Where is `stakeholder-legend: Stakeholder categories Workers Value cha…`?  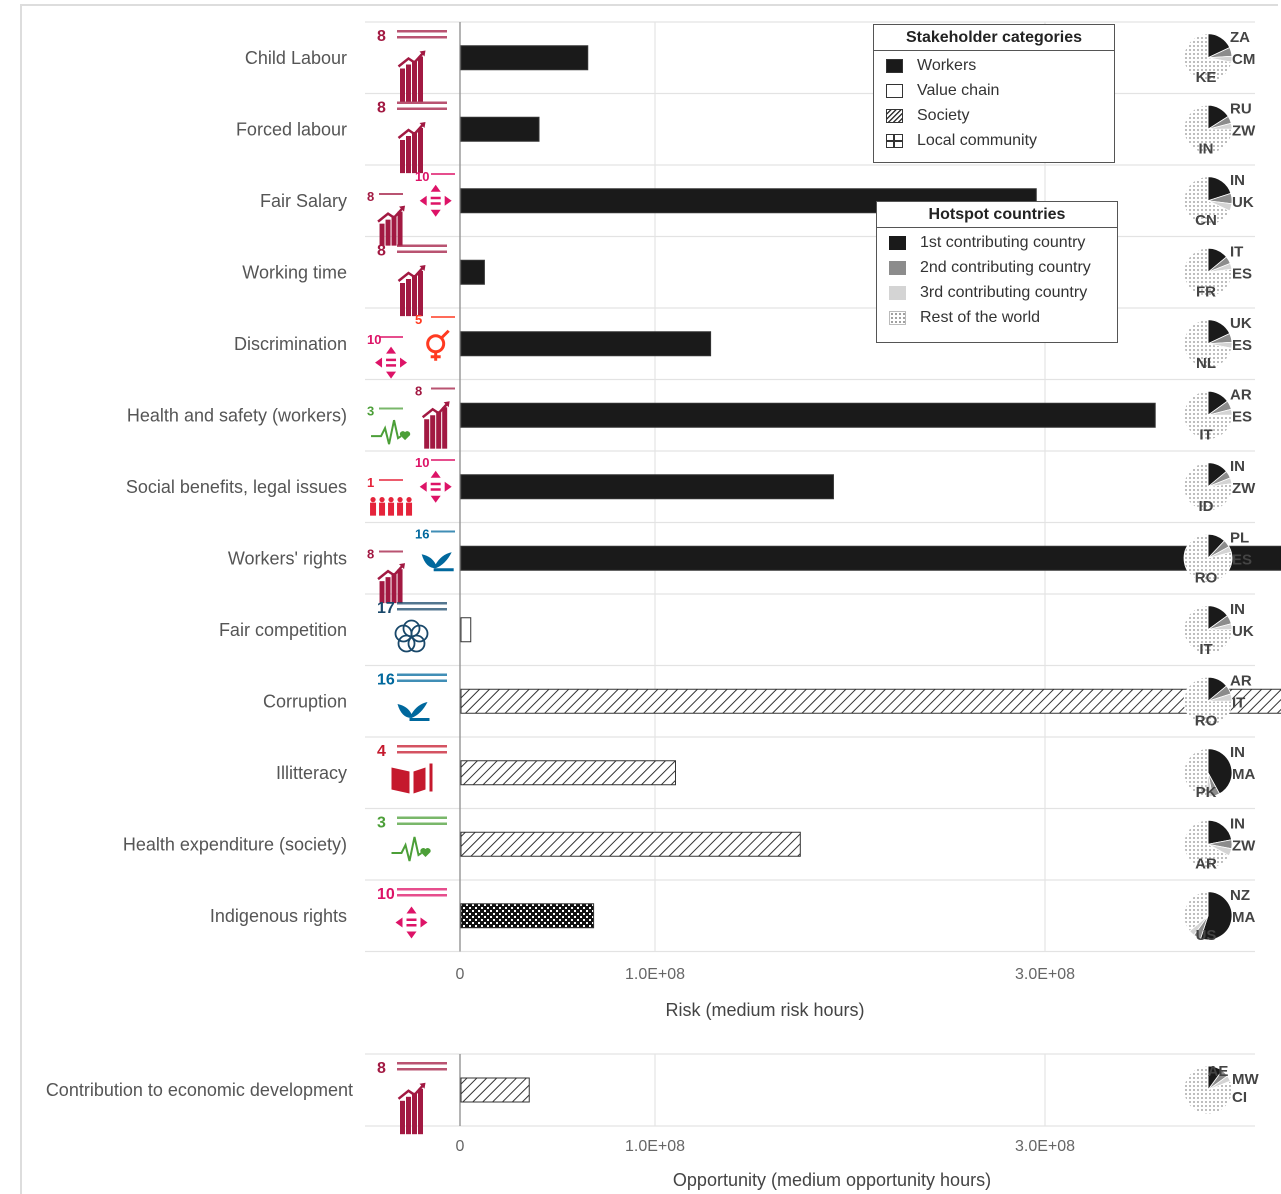 stakeholder-legend: Stakeholder categories Workers Value cha… is located at coordinates (994, 93).